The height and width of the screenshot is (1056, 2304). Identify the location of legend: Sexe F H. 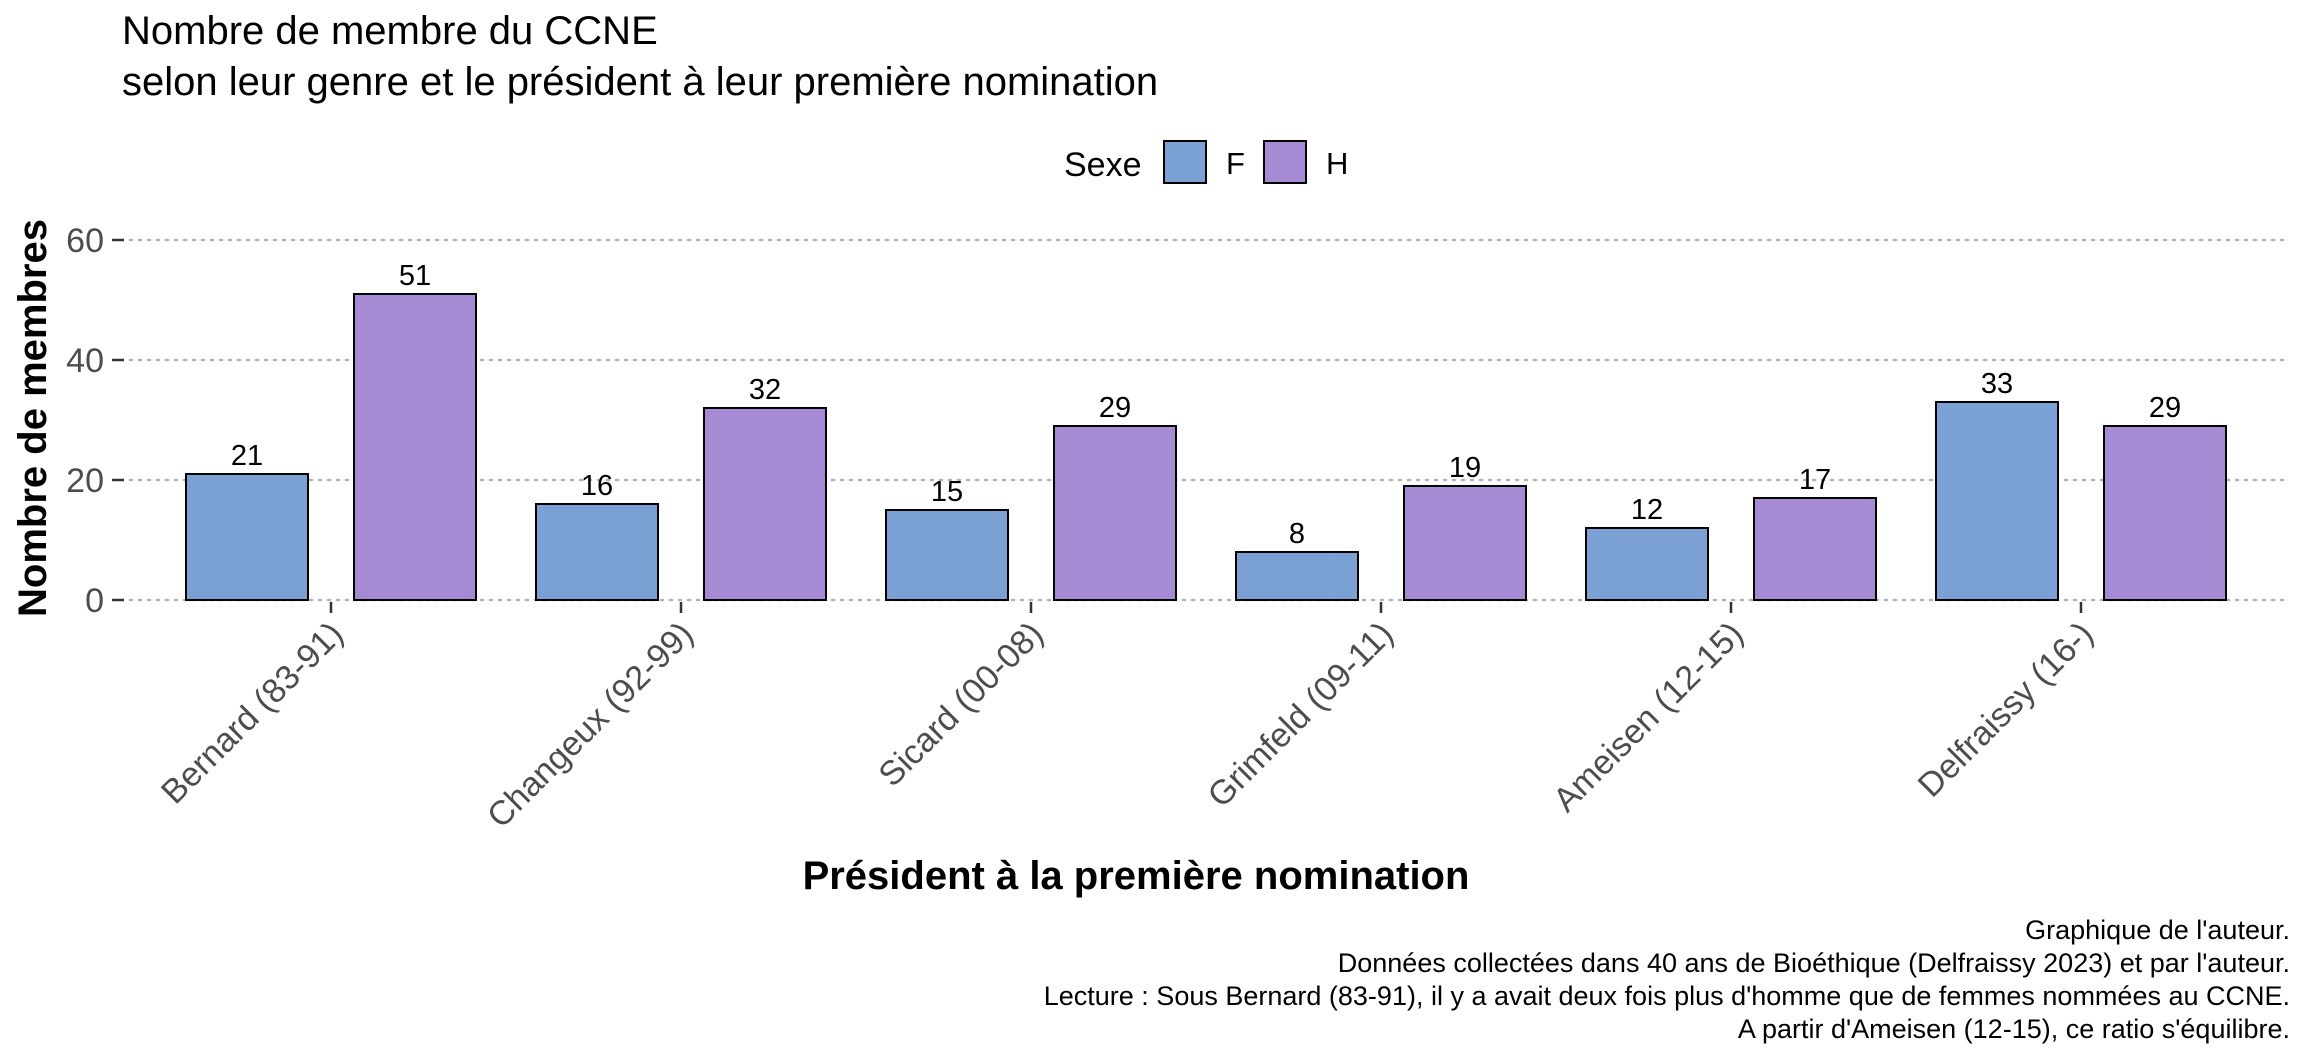
(1206, 162).